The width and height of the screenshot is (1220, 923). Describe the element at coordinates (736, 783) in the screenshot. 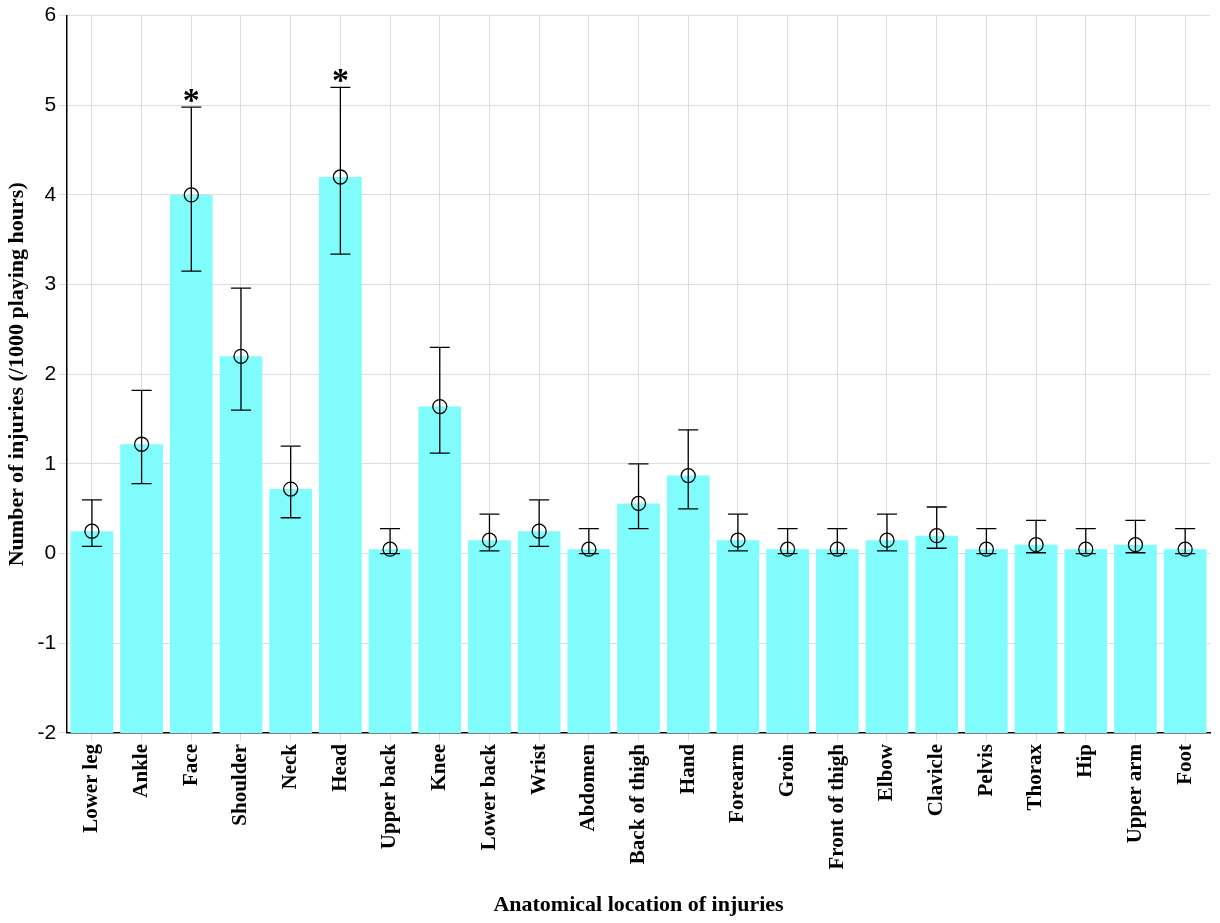

I see `x-tick-label: Forearm` at that location.